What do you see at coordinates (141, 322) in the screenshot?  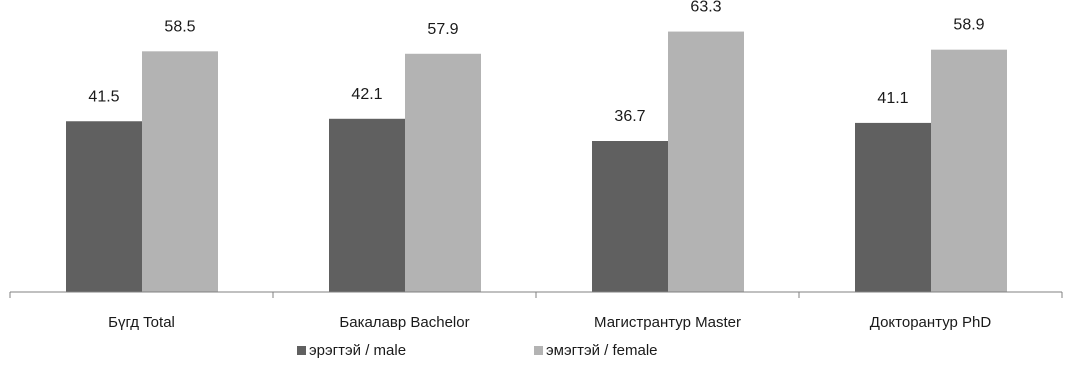 I see `category-label: Бүгд Total` at bounding box center [141, 322].